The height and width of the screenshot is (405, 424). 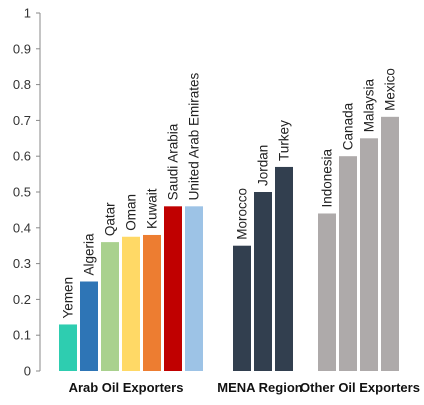 What do you see at coordinates (22, 299) in the screenshot?
I see `y-tick-label: 0.2` at bounding box center [22, 299].